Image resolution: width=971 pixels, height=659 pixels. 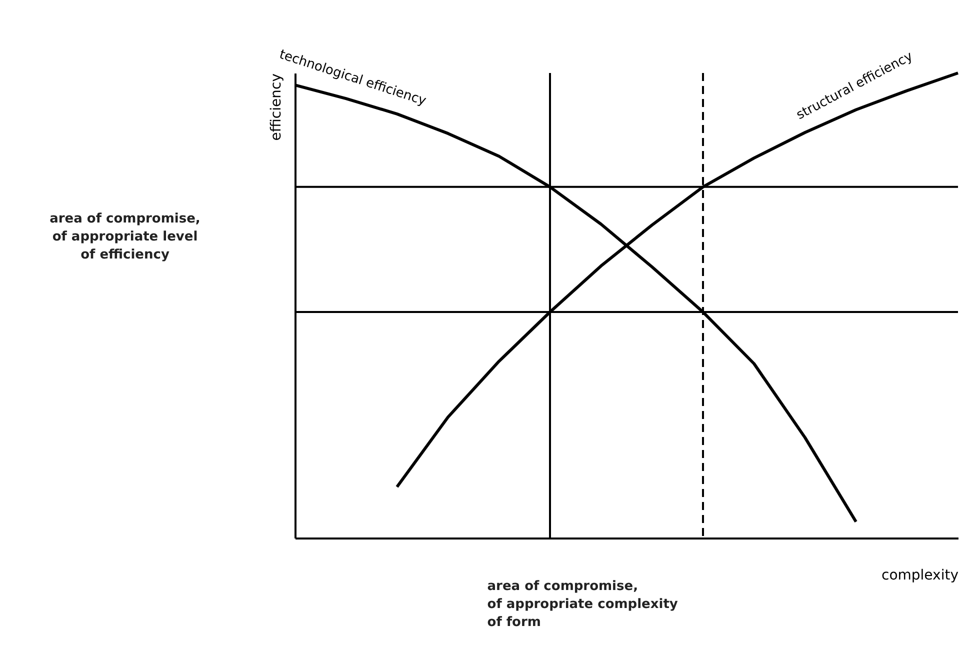 What do you see at coordinates (125, 237) in the screenshot?
I see `text: area of compromise, of appropriate level of efficiency` at bounding box center [125, 237].